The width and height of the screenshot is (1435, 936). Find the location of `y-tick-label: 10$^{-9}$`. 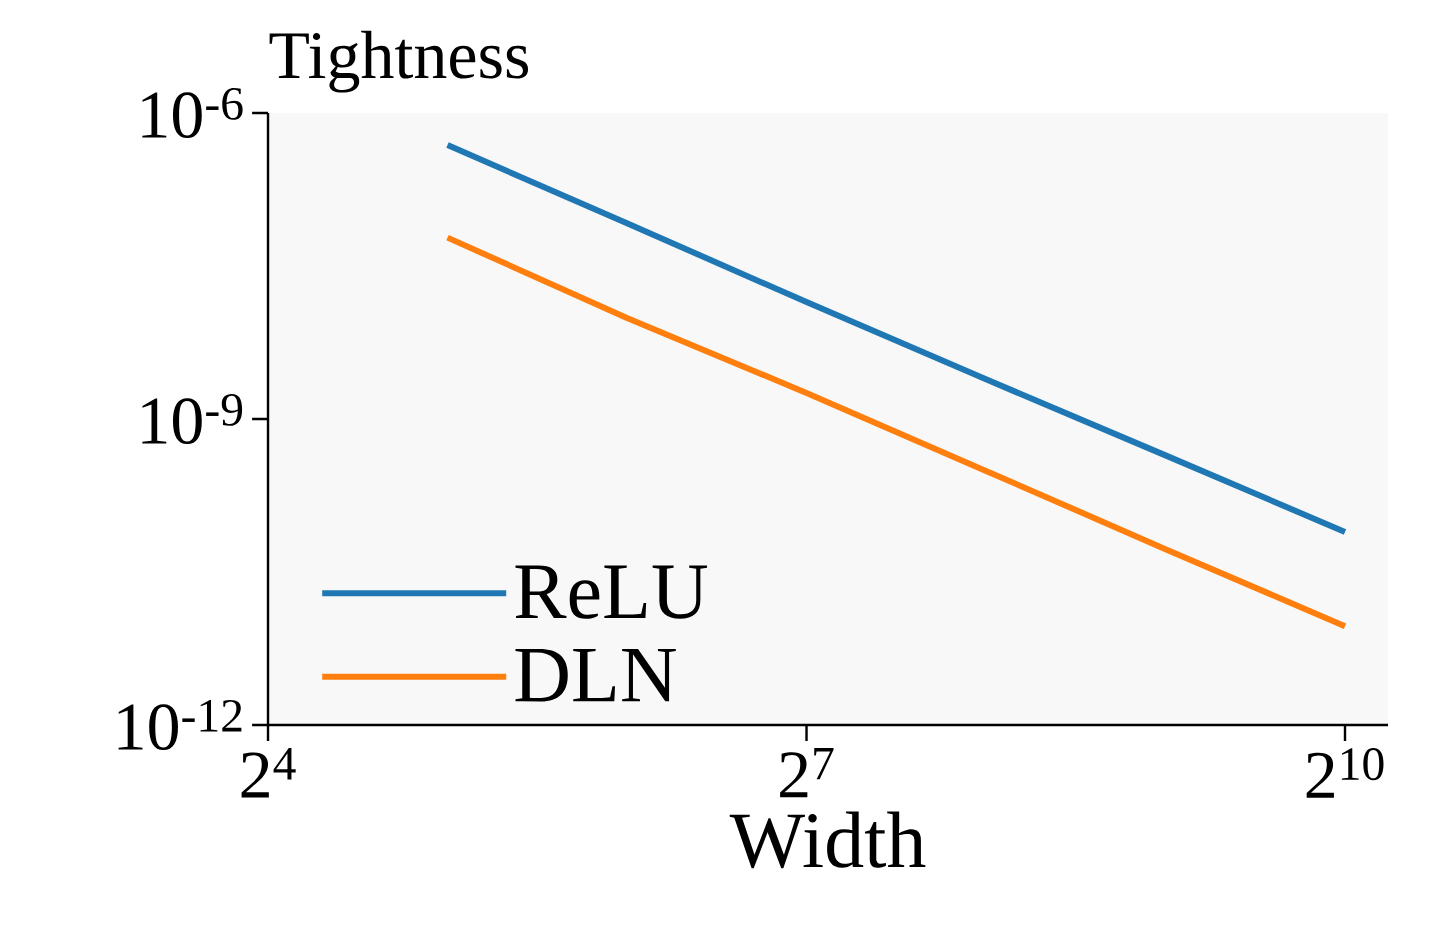

y-tick-label: 10$^{-9}$ is located at coordinates (192, 419).